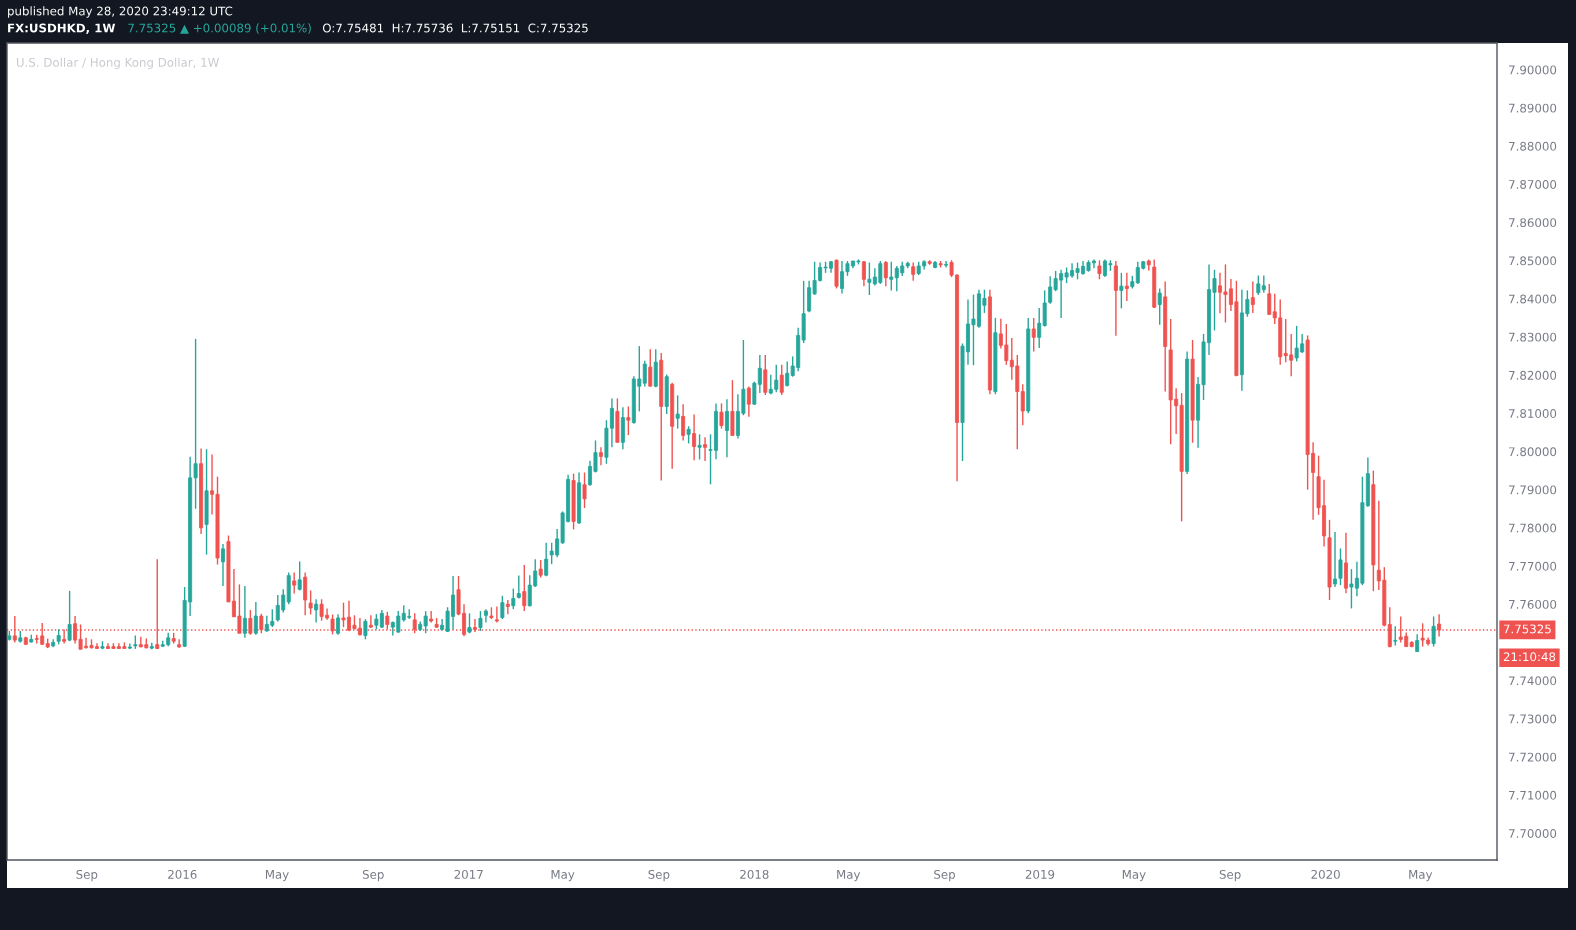 The image size is (1576, 930). I want to click on y-tick-label: 7.79000, so click(1533, 490).